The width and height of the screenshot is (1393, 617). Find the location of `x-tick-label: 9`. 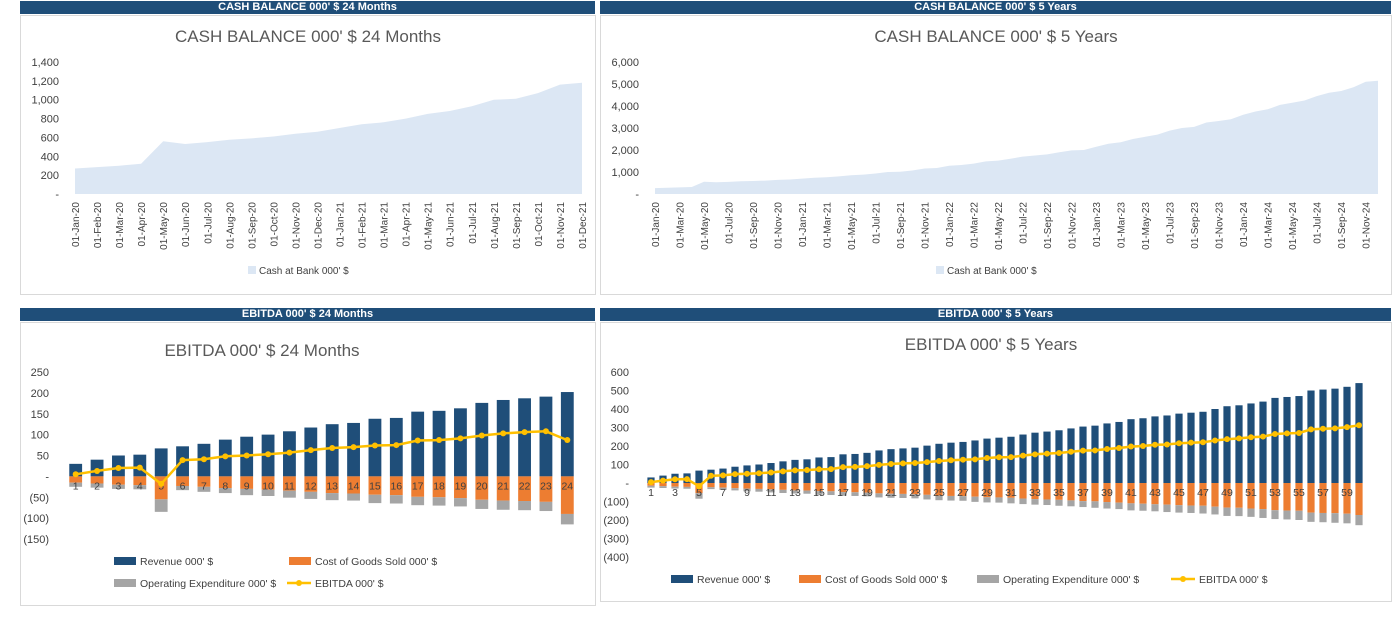

x-tick-label: 9 is located at coordinates (747, 493).